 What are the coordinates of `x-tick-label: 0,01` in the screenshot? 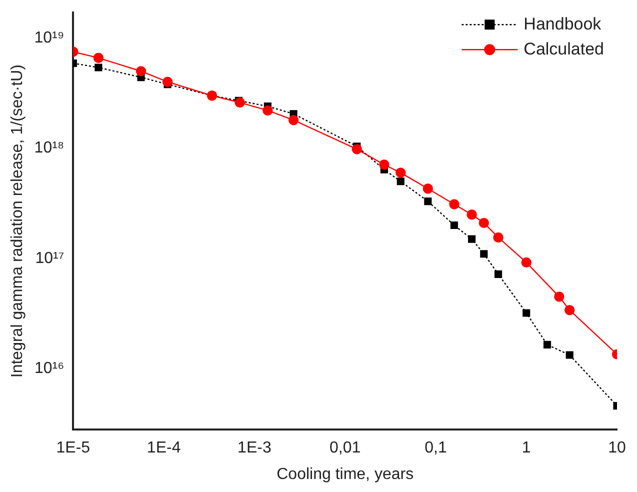 It's located at (345, 448).